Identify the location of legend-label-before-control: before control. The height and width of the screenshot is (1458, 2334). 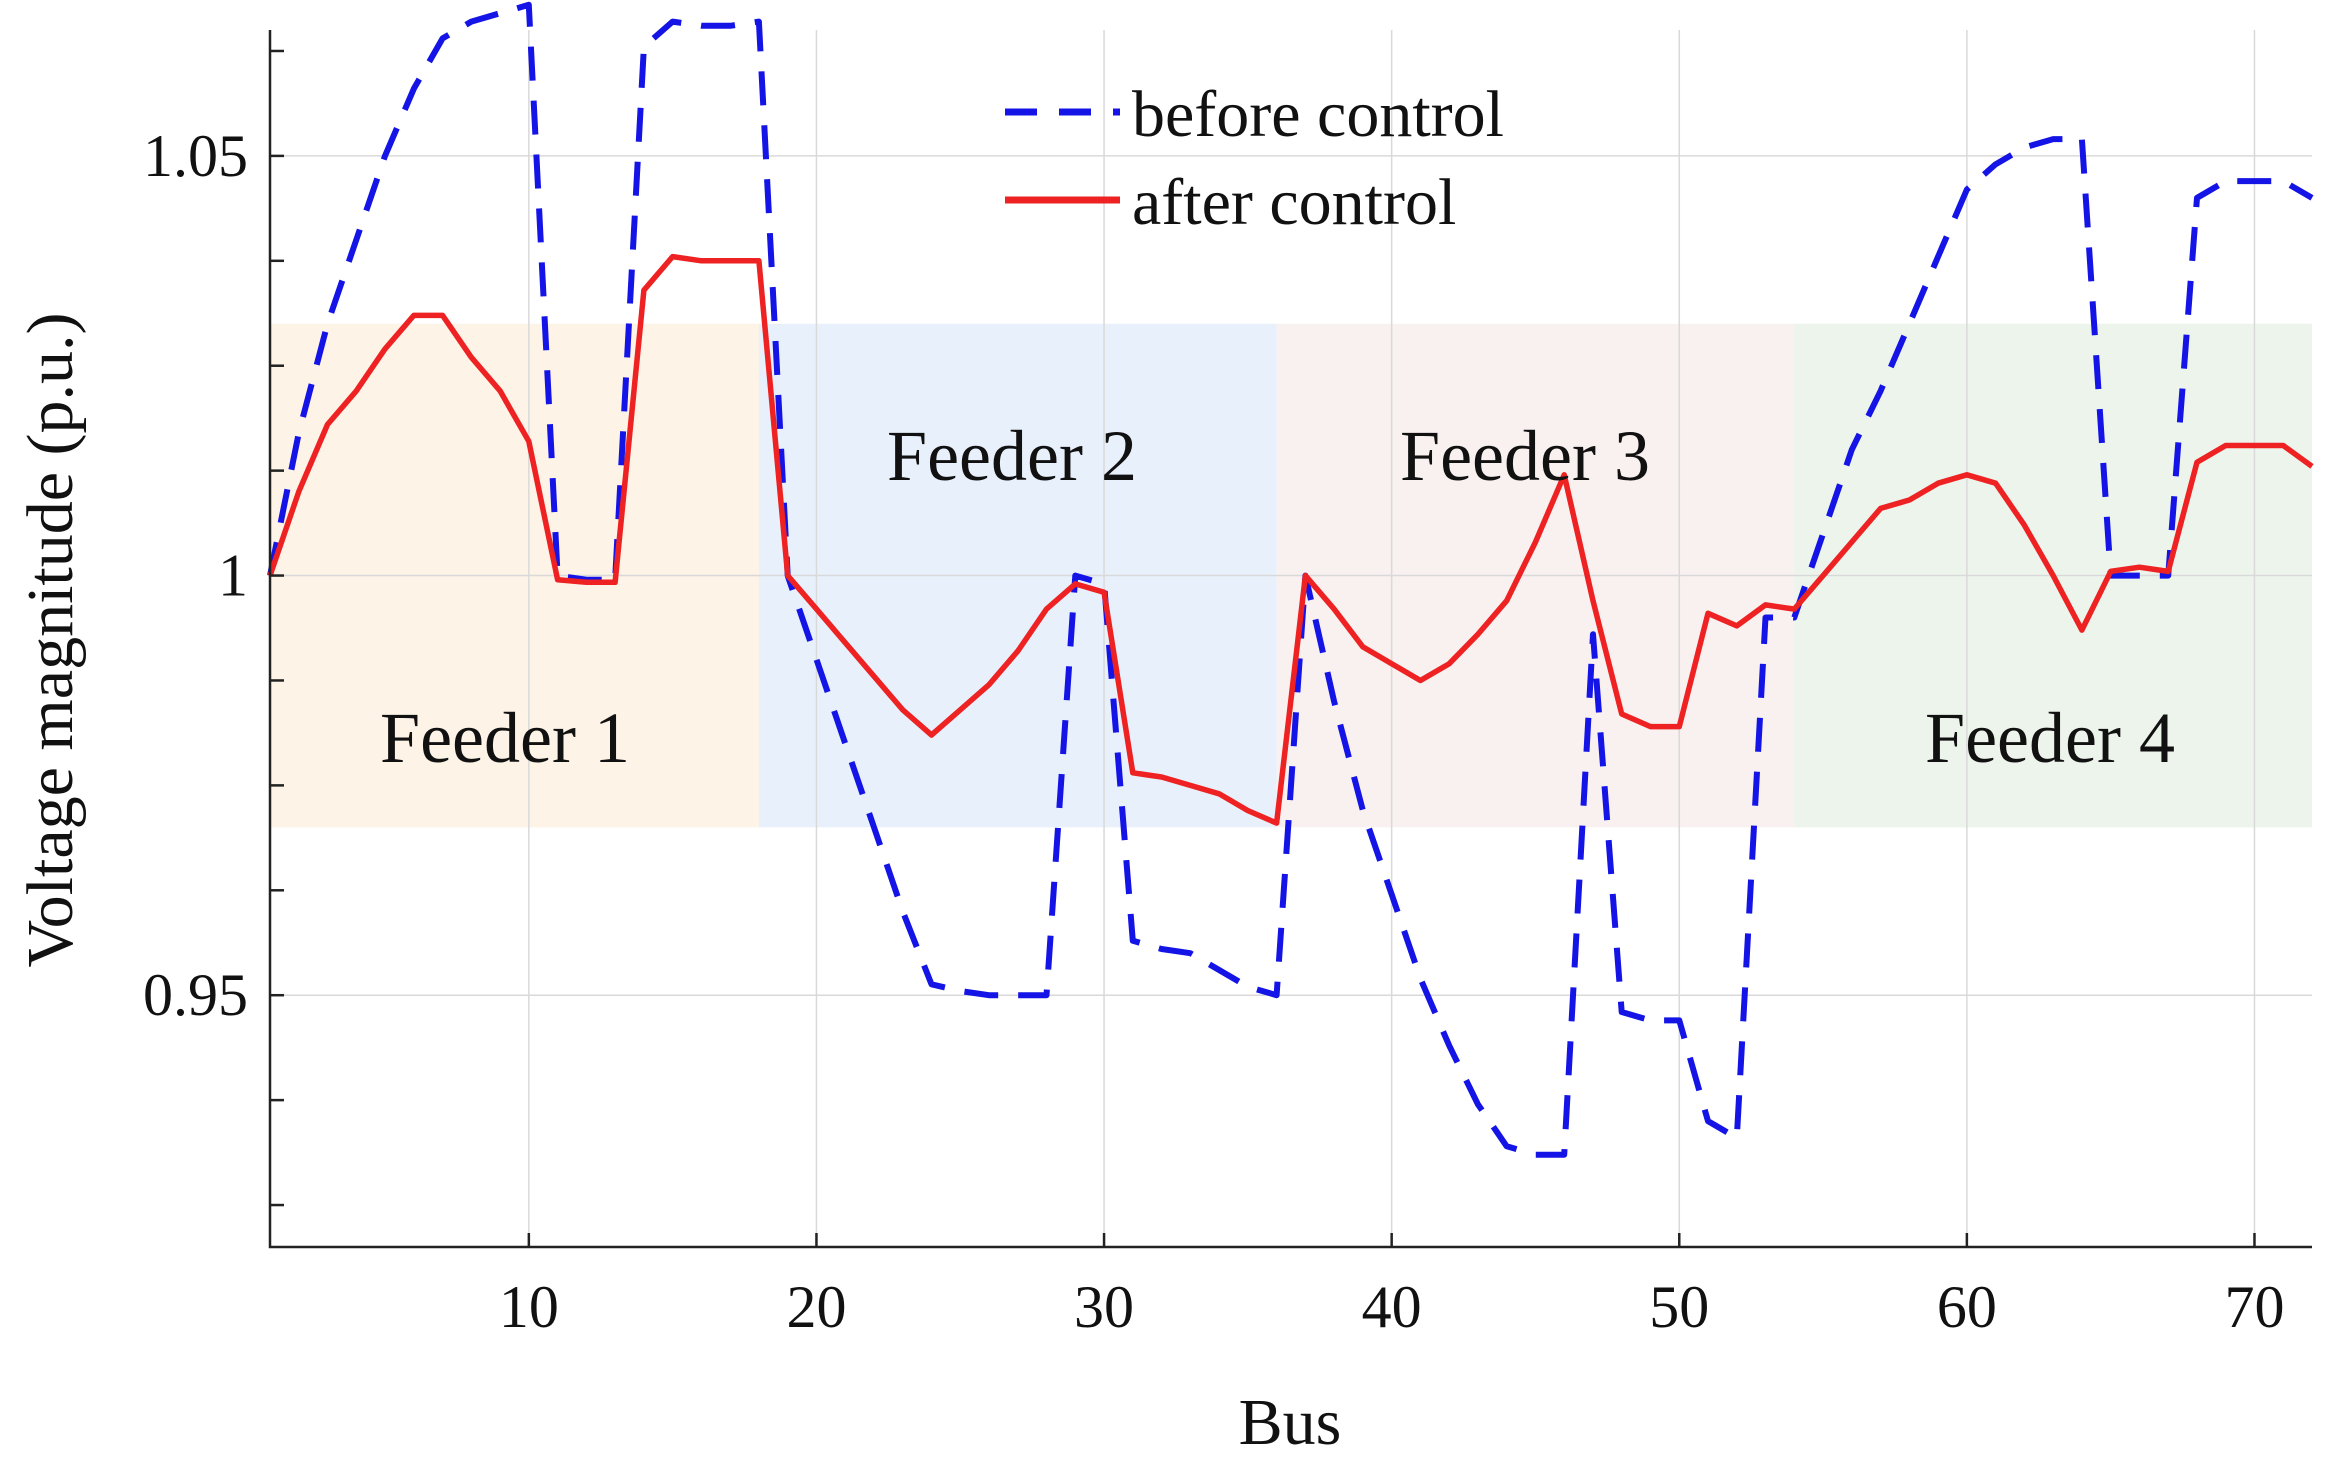
(1318, 114).